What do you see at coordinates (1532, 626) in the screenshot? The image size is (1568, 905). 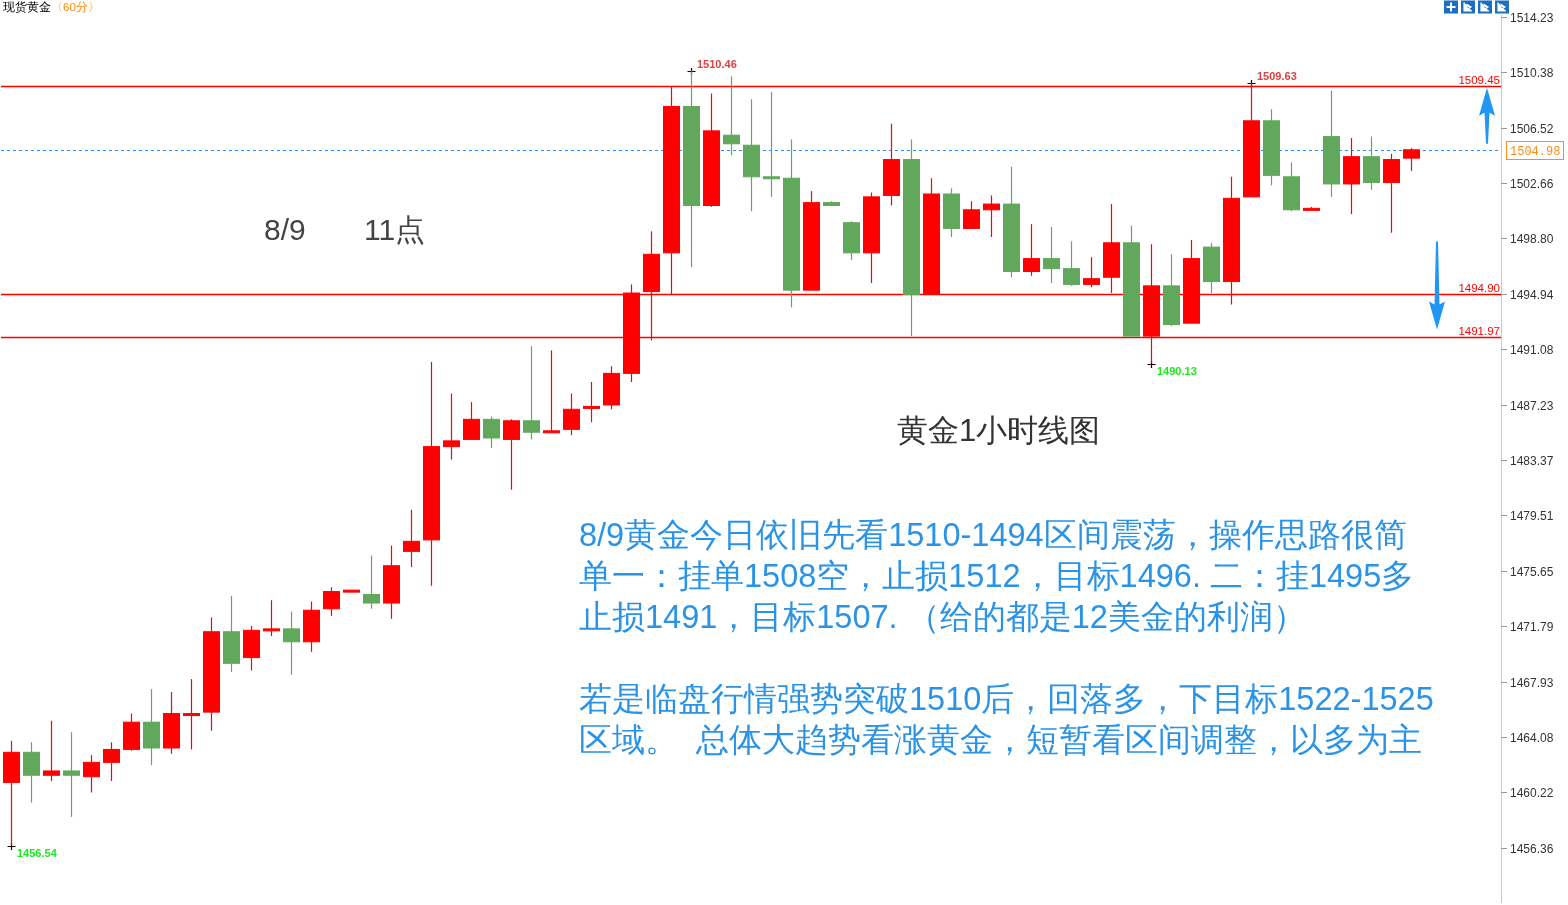 I see `y-tick-label: 1471.79` at bounding box center [1532, 626].